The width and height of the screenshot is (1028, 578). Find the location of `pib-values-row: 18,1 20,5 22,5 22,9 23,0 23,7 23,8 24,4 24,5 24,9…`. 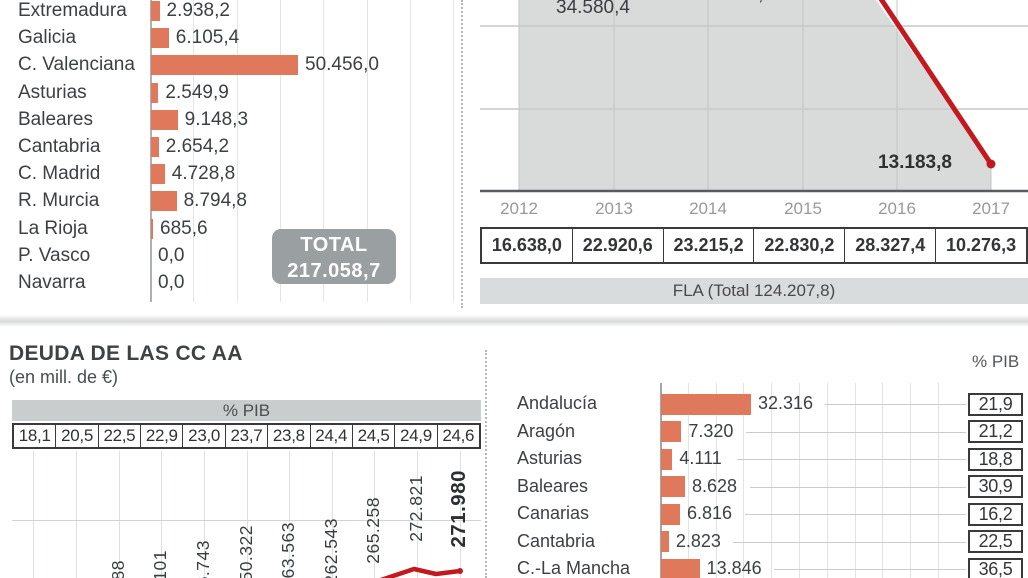

pib-values-row: 18,1 20,5 22,5 22,9 23,0 23,7 23,8 24,4 24,5 24,9… is located at coordinates (246, 436).